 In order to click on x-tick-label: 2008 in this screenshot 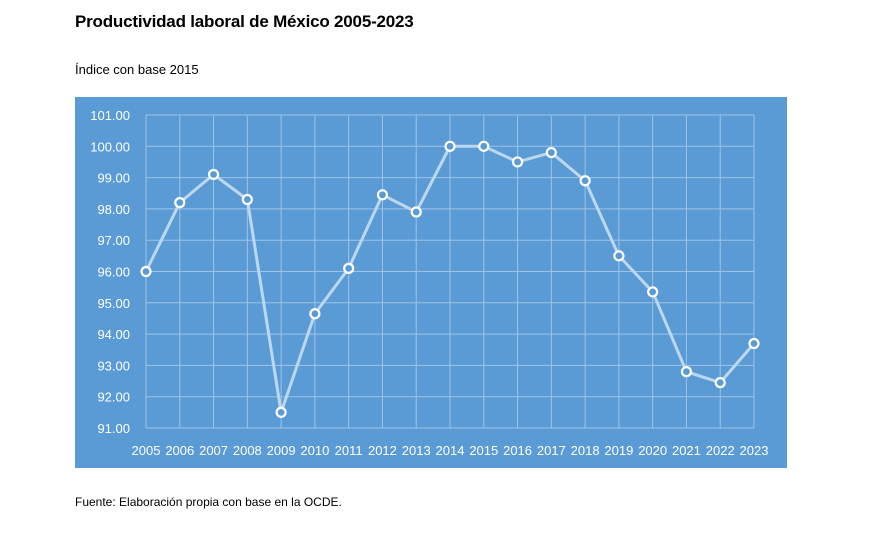, I will do `click(247, 450)`.